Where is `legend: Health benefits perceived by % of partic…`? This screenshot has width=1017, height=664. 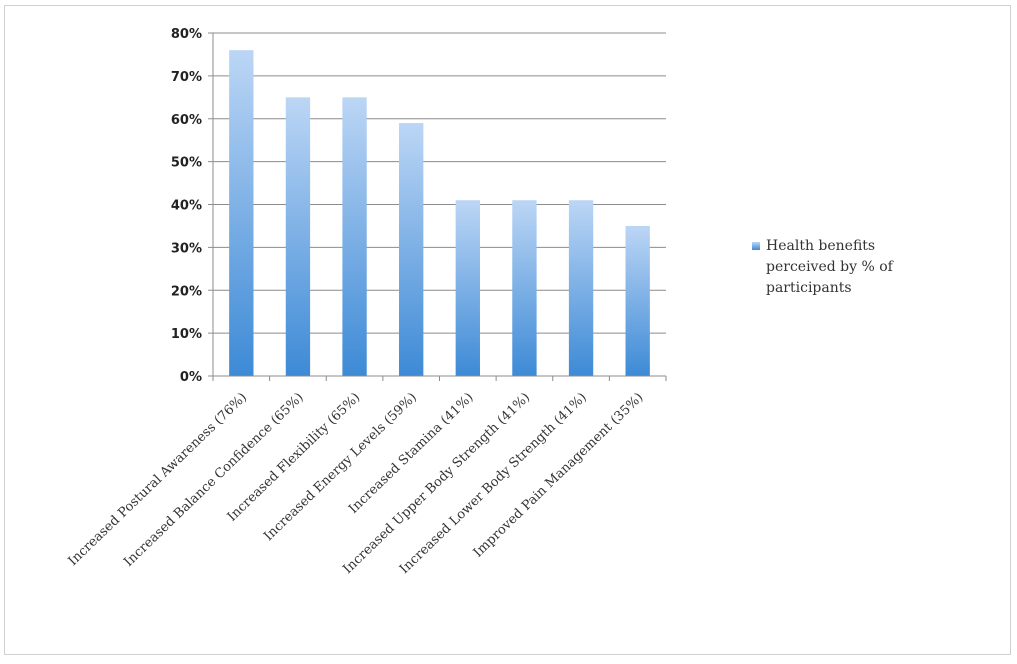
legend: Health benefits perceived by % of partic… is located at coordinates (847, 267).